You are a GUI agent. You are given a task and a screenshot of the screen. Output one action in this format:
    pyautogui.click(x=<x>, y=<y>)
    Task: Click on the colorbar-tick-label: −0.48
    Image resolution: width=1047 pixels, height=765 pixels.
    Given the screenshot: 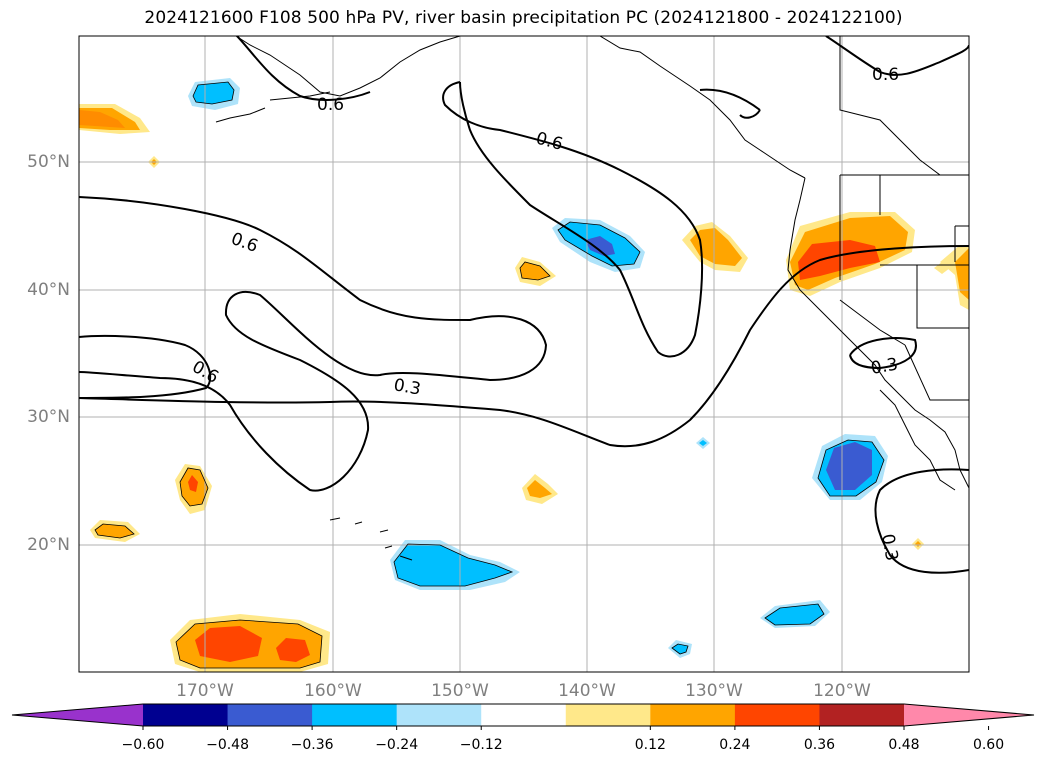 What is the action you would take?
    pyautogui.click(x=227, y=745)
    